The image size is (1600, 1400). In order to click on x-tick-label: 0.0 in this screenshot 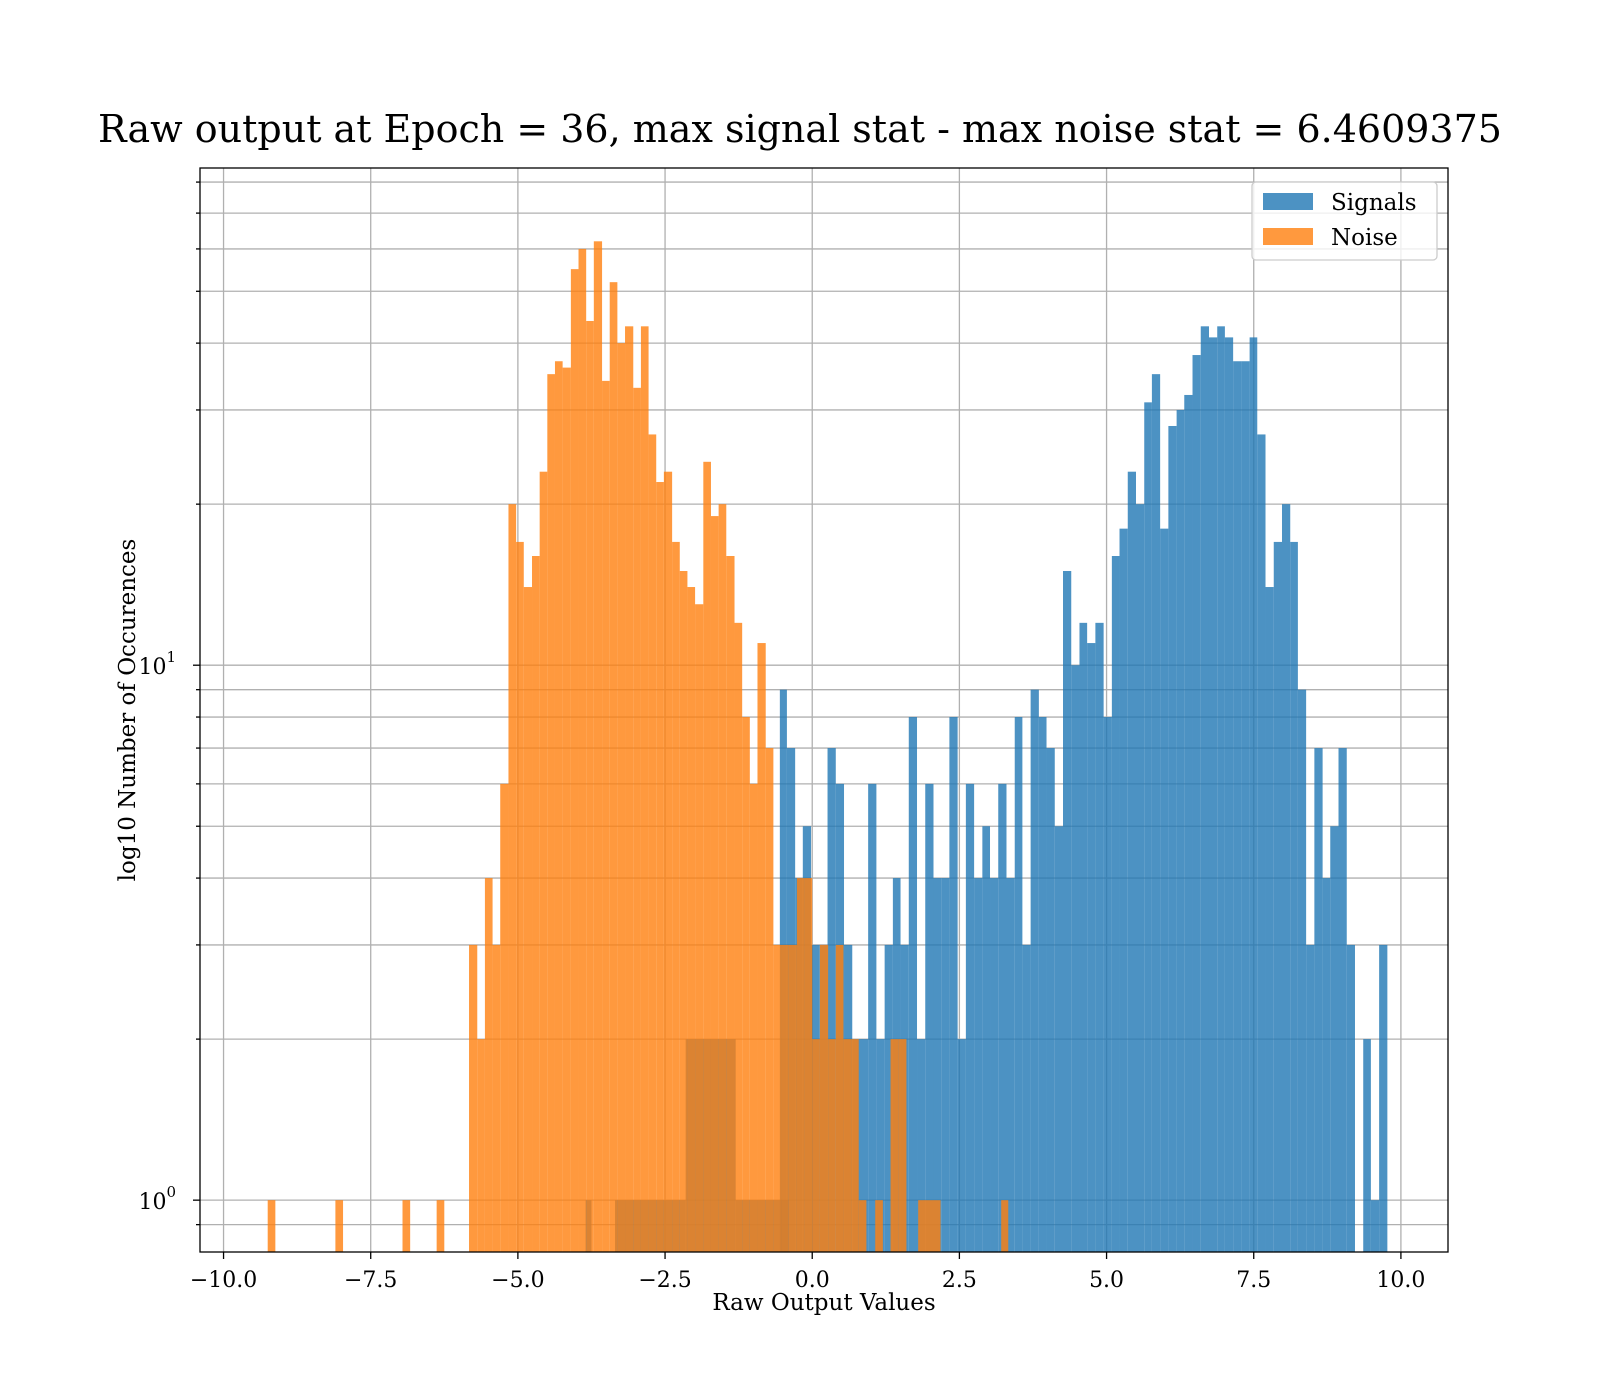, I will do `click(812, 1280)`.